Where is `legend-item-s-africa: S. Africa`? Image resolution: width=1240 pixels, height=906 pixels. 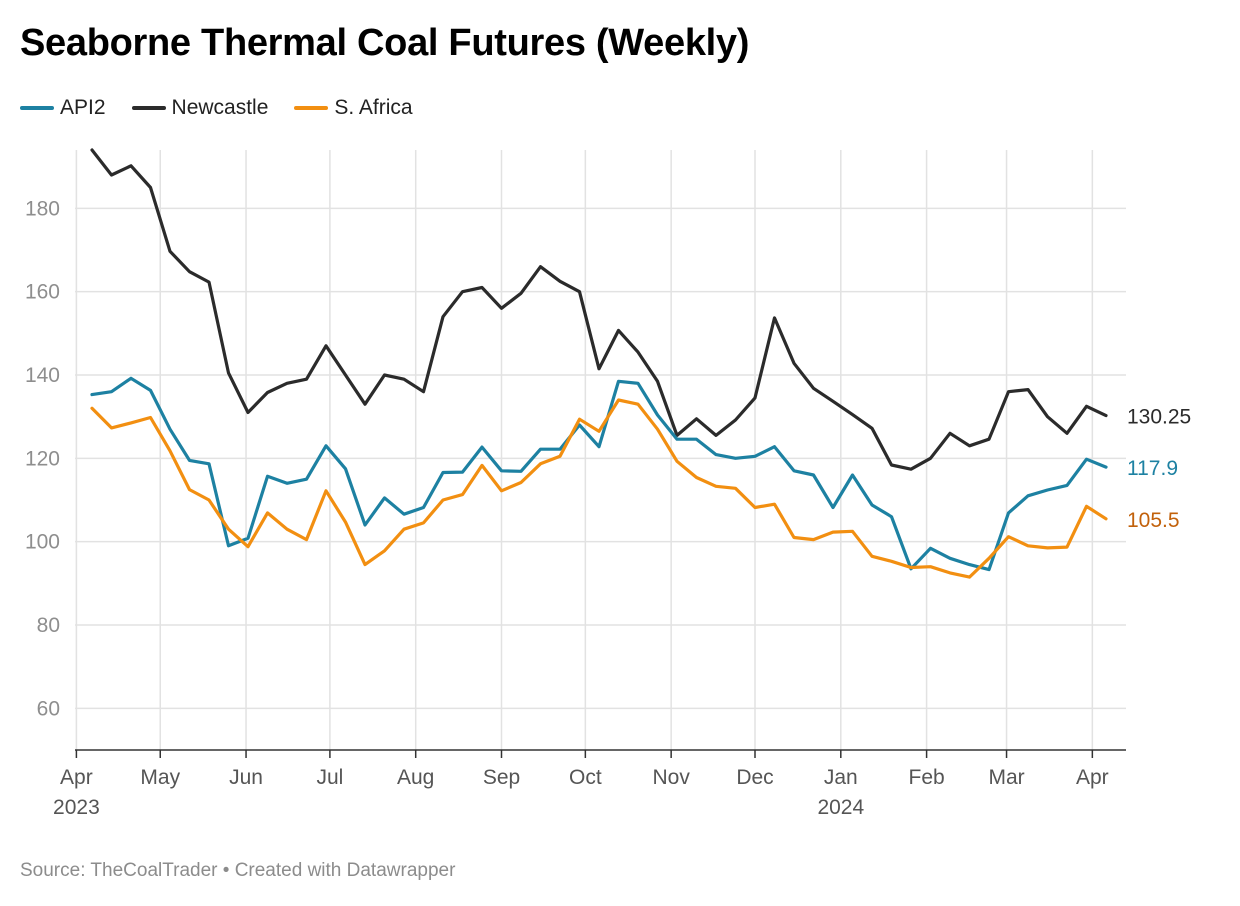
legend-item-s-africa: S. Africa is located at coordinates (353, 108).